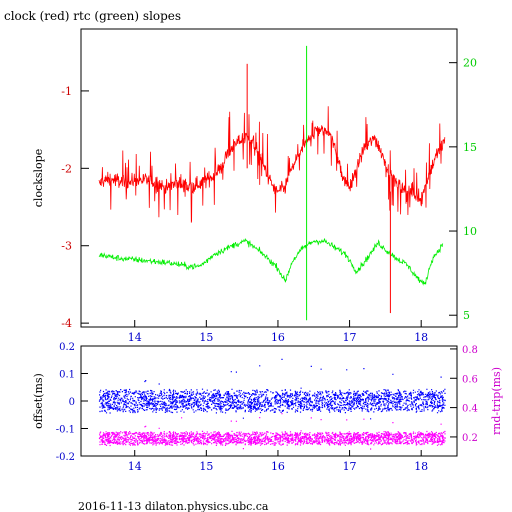 This screenshot has height=512, width=512. Describe the element at coordinates (66, 91) in the screenshot. I see `clockslope-tick-label: -1` at that location.